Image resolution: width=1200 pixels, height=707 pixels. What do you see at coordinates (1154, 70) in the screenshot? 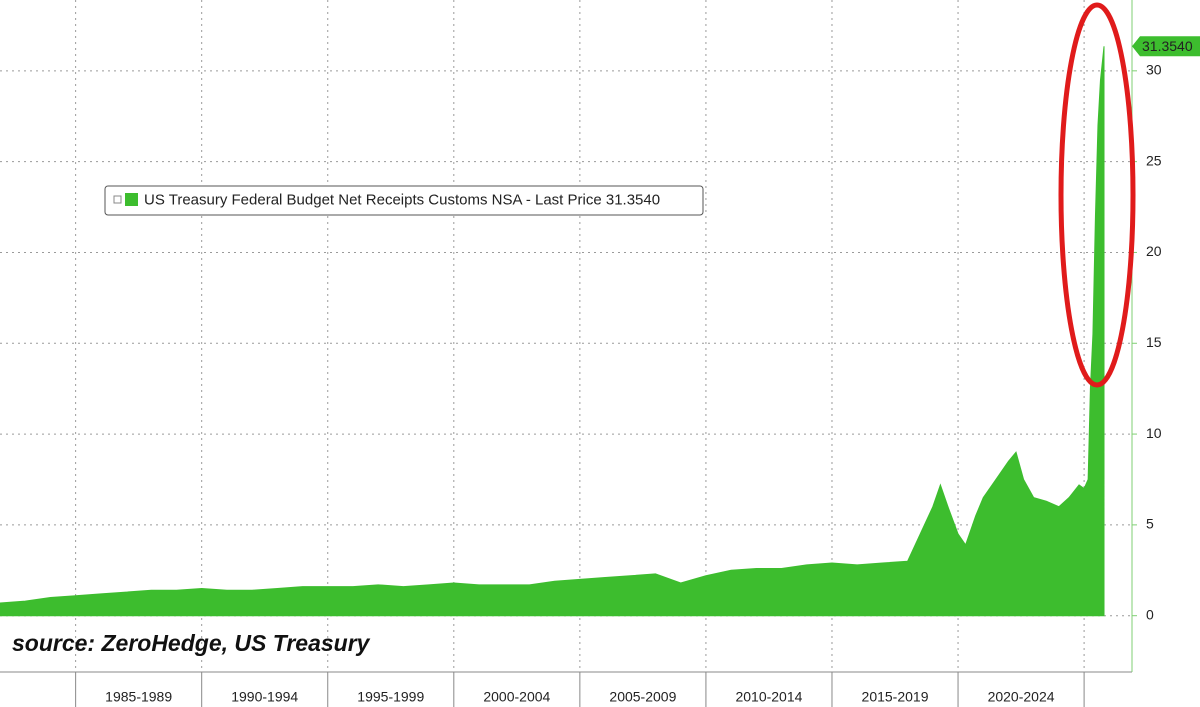
I see `y-tick-label: 30` at bounding box center [1154, 70].